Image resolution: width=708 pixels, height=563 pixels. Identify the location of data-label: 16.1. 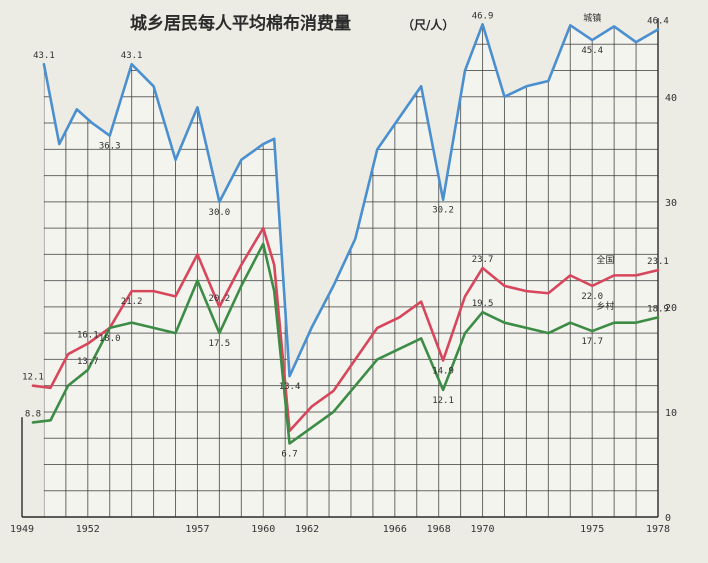
(88, 336).